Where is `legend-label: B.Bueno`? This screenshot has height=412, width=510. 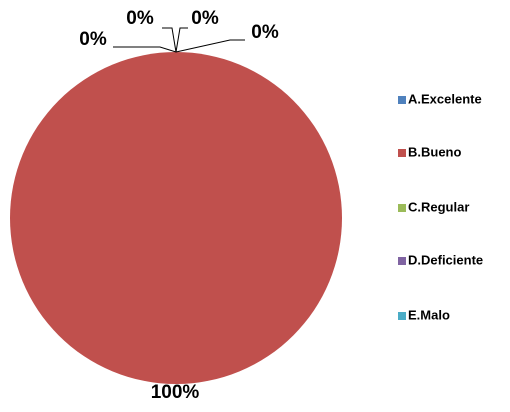
legend-label: B.Bueno is located at coordinates (435, 151).